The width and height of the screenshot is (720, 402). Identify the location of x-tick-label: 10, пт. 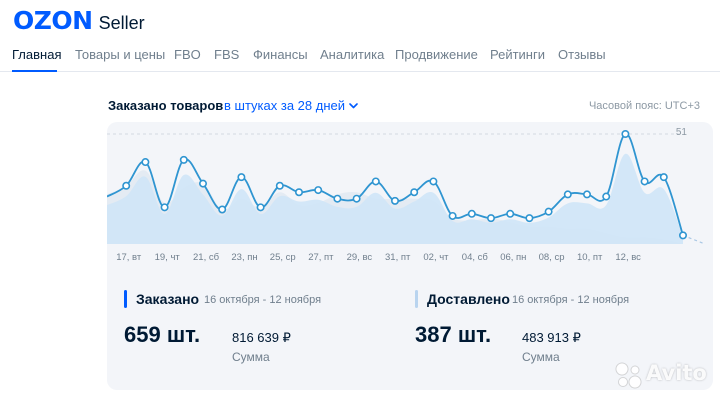
(590, 257).